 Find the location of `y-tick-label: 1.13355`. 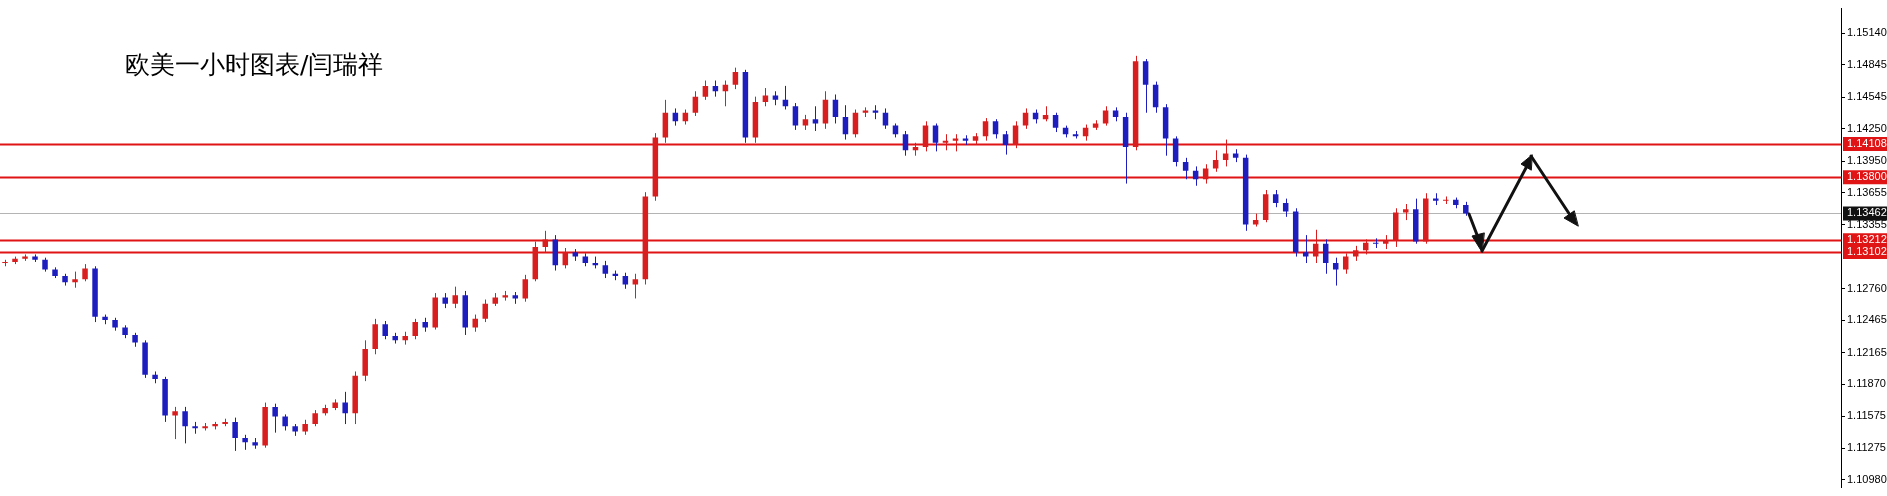

y-tick-label: 1.13355 is located at coordinates (1867, 223).